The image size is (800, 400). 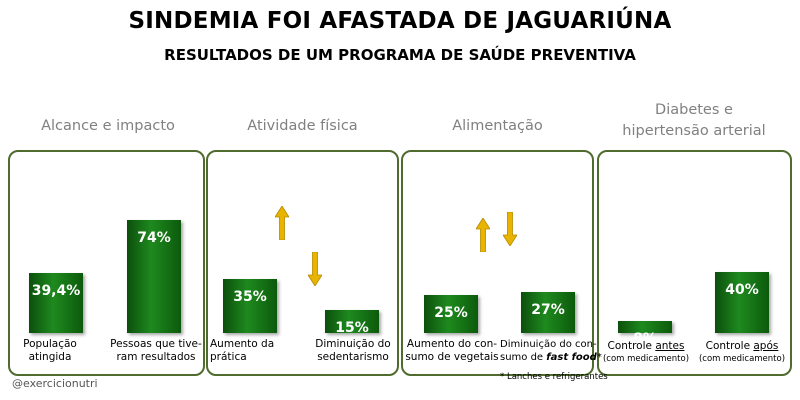 I want to click on category-label-sedentarismo: Diminuição do sedentarismo, so click(x=353, y=351).